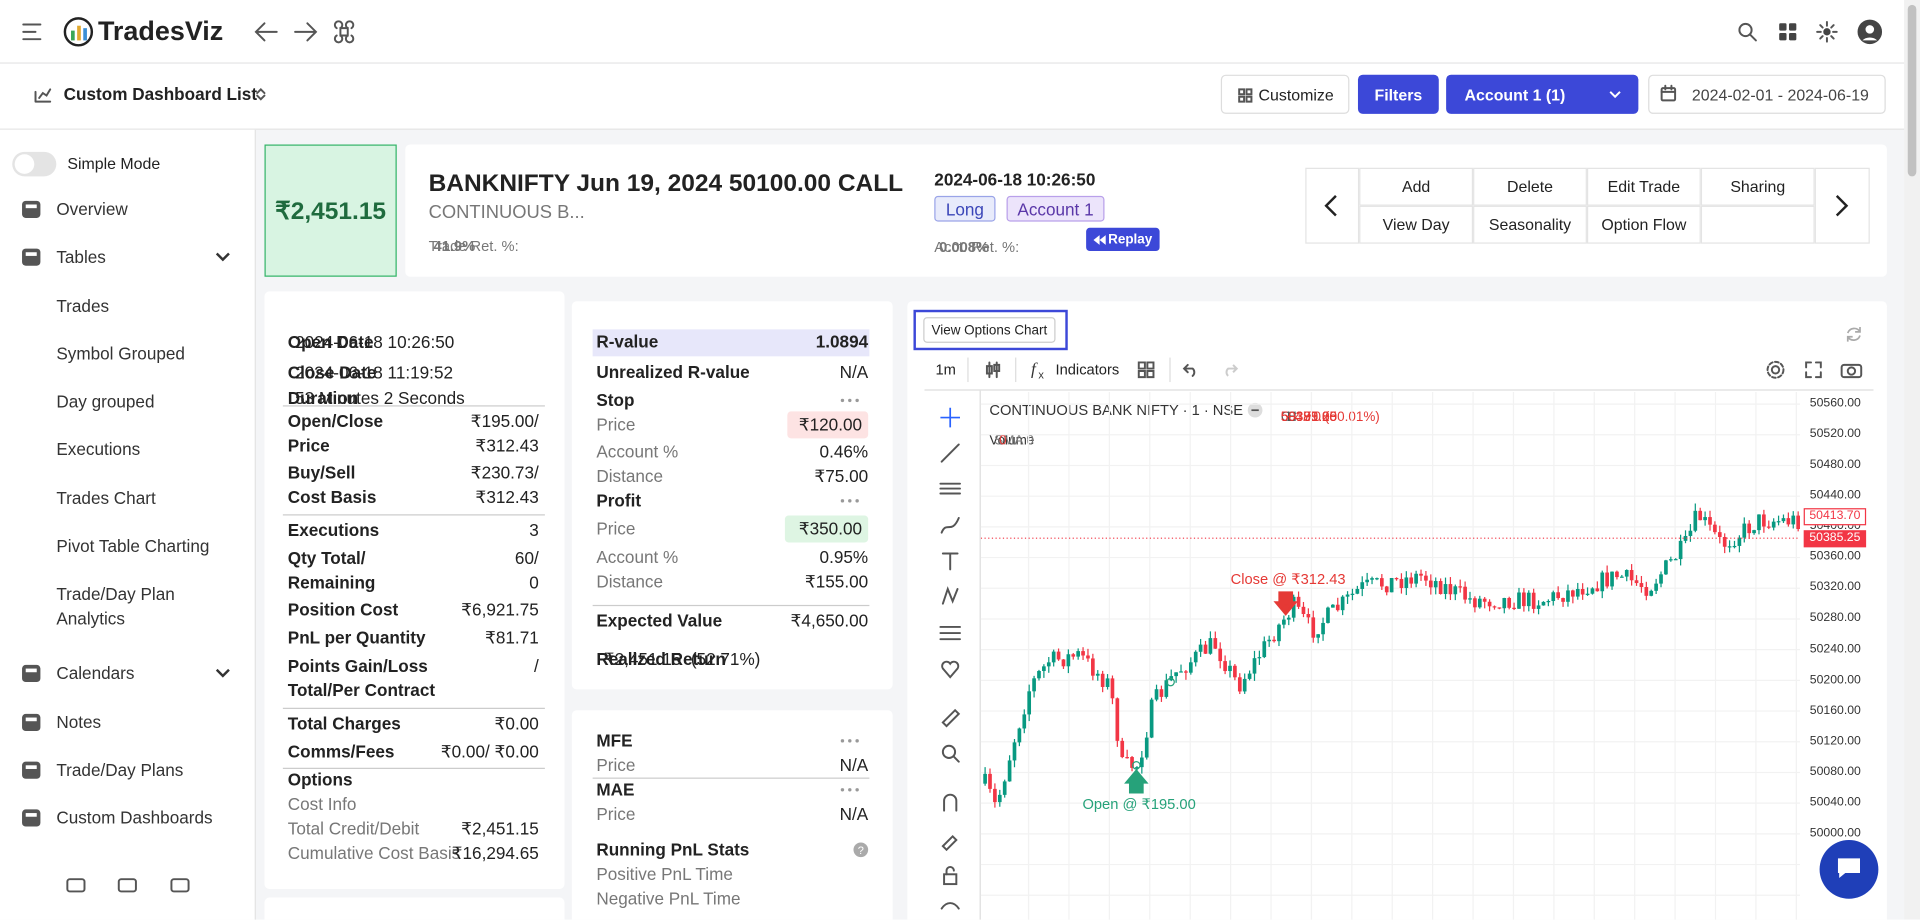  What do you see at coordinates (81, 256) in the screenshot?
I see `nav-item: Tables` at bounding box center [81, 256].